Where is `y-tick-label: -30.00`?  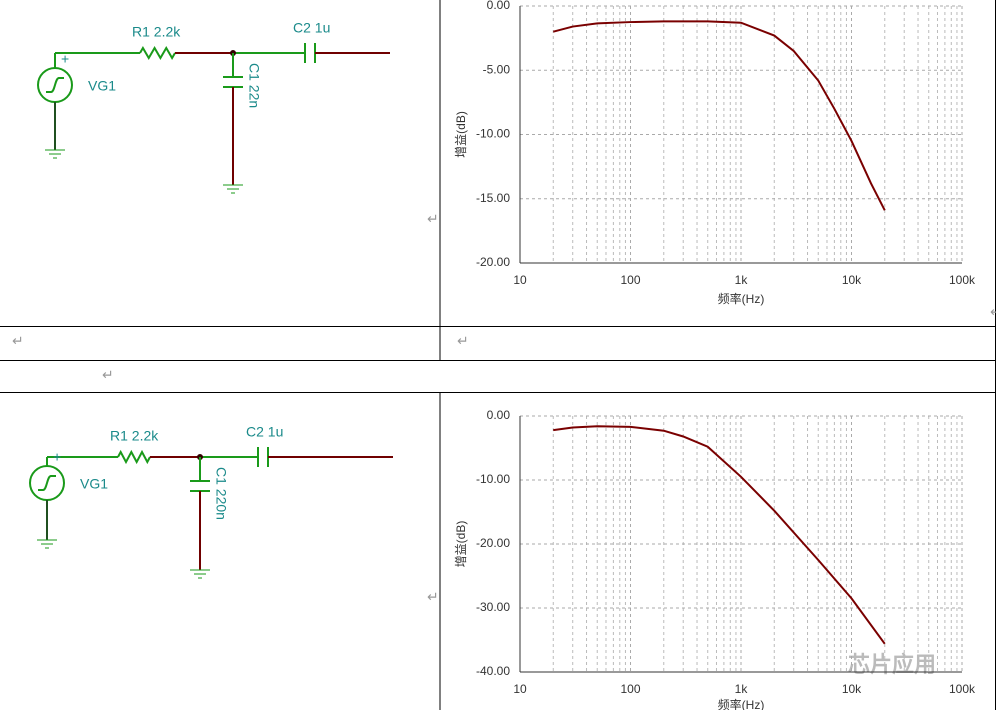
y-tick-label: -30.00 is located at coordinates (493, 607).